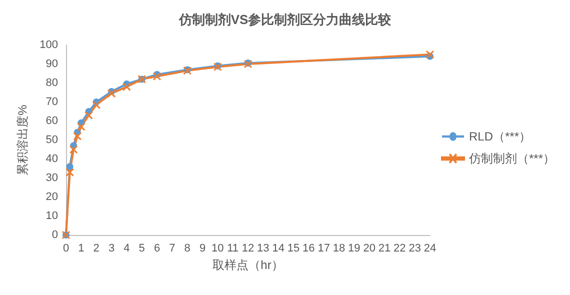 This screenshot has width=570, height=295. What do you see at coordinates (233, 248) in the screenshot?
I see `x-tick-label: 11` at bounding box center [233, 248].